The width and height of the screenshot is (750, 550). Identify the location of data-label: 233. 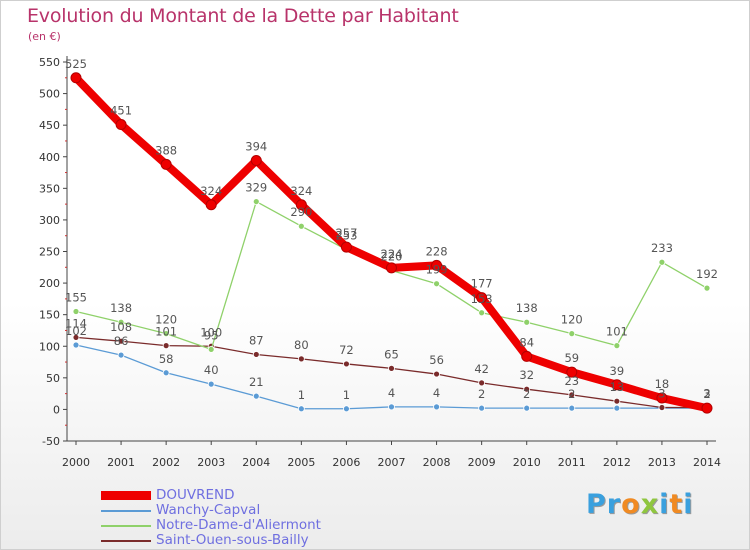
(662, 248).